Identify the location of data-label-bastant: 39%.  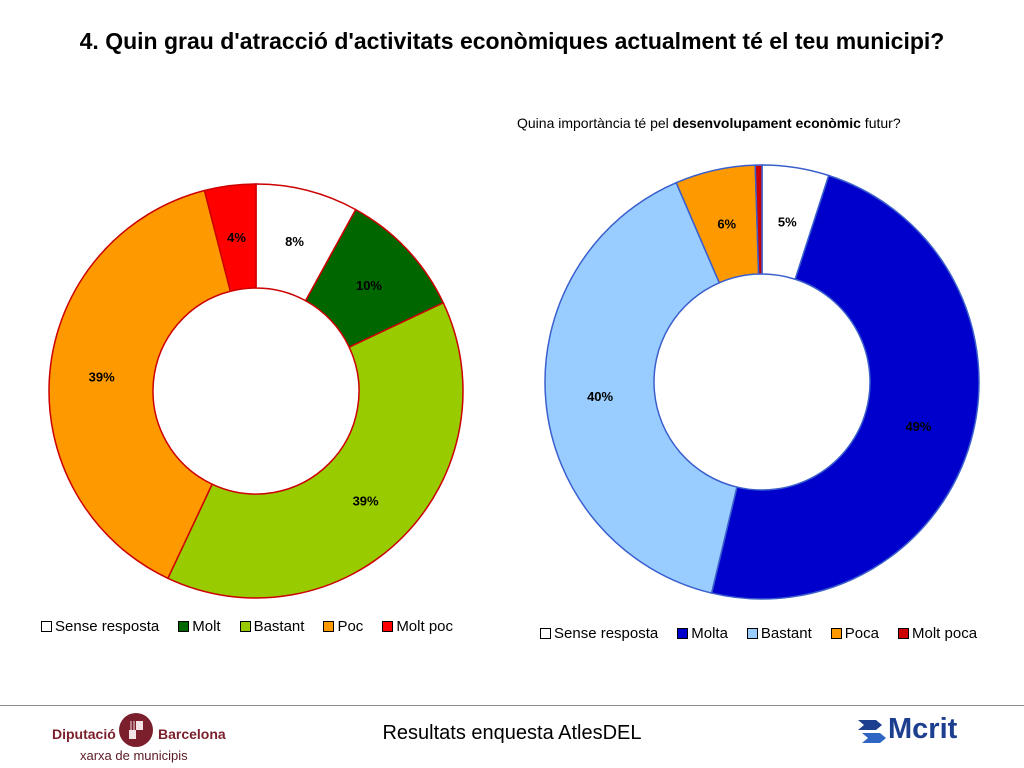
(366, 501).